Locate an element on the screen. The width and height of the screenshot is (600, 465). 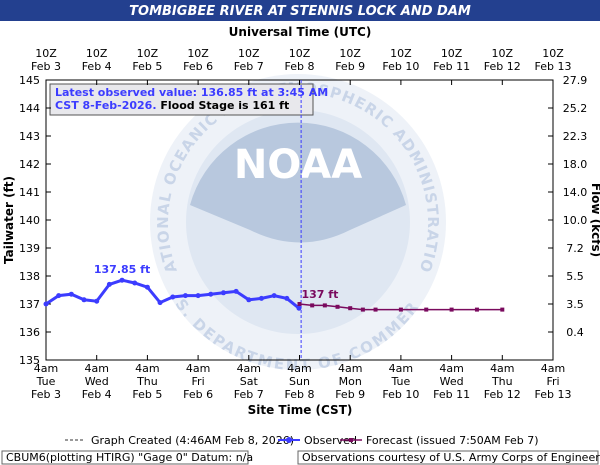
y-tick-label: 142 is located at coordinates (29, 164).